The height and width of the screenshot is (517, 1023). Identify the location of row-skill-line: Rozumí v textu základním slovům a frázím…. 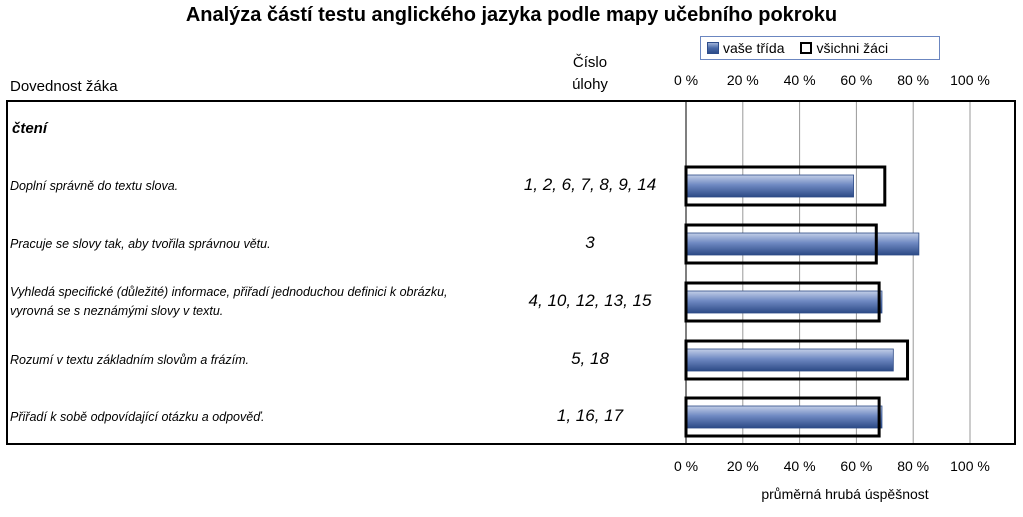
(129, 359).